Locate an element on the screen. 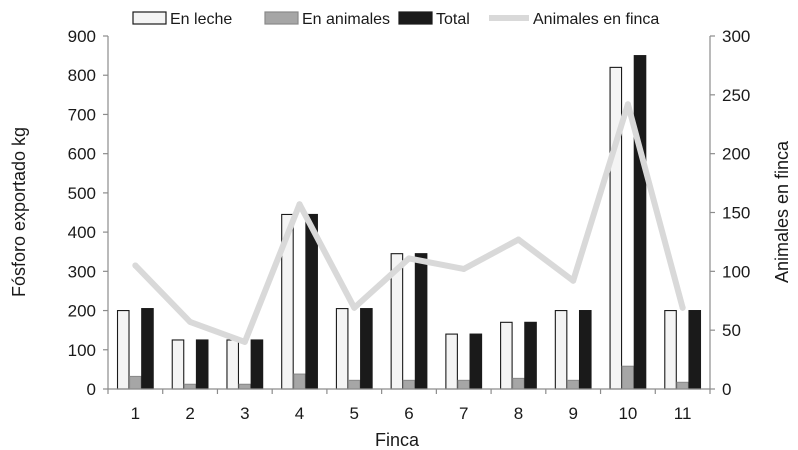  right-tick-label: 200 is located at coordinates (736, 154).